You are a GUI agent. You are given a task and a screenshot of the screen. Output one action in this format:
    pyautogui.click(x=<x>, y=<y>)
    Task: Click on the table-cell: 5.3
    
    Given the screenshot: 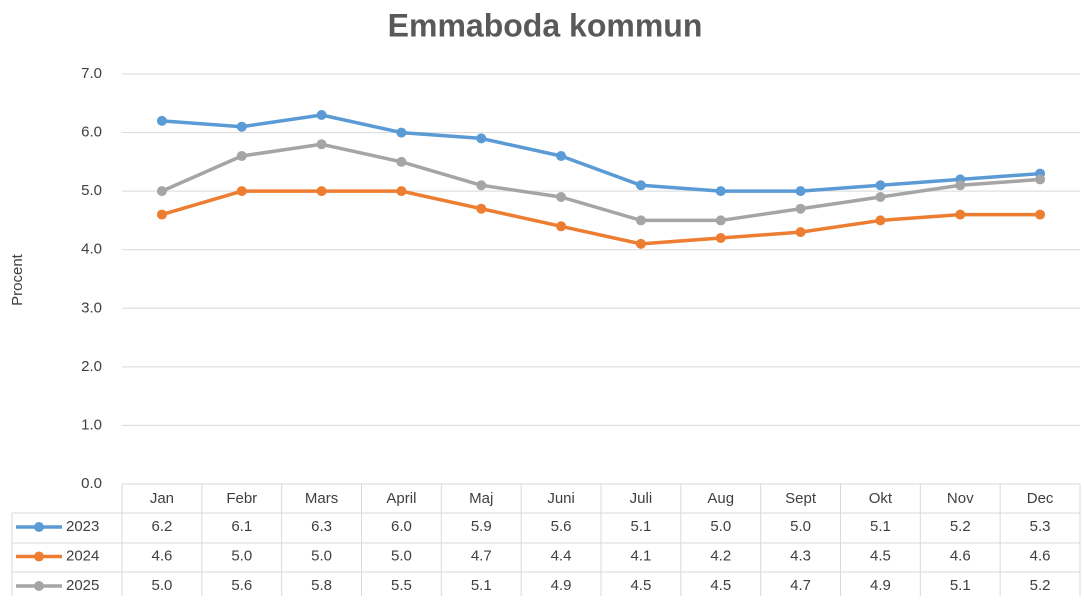 What is the action you would take?
    pyautogui.click(x=1040, y=526)
    